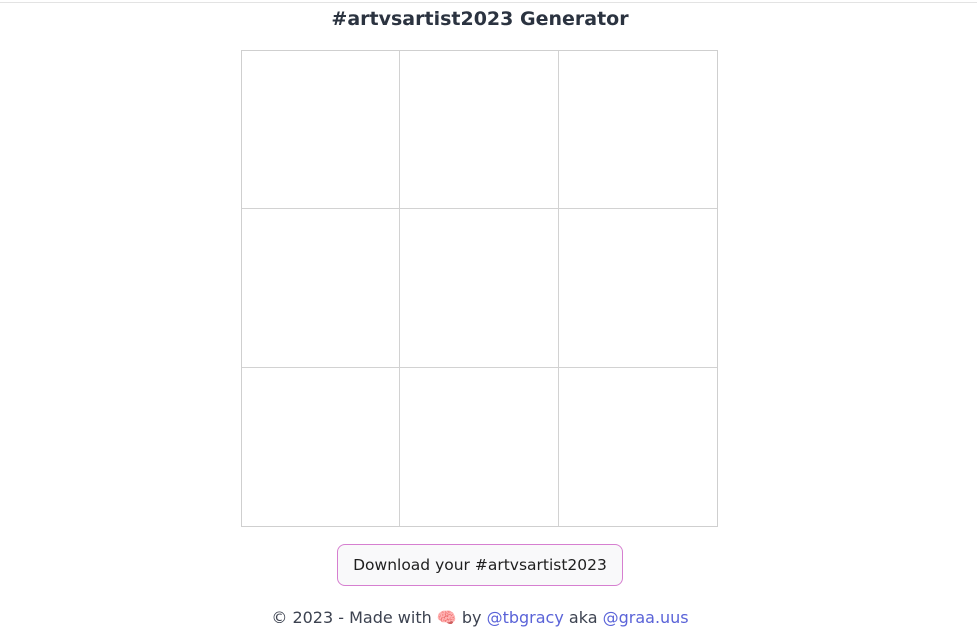 The image size is (977, 638). What do you see at coordinates (471, 617) in the screenshot?
I see `footer-by: by` at bounding box center [471, 617].